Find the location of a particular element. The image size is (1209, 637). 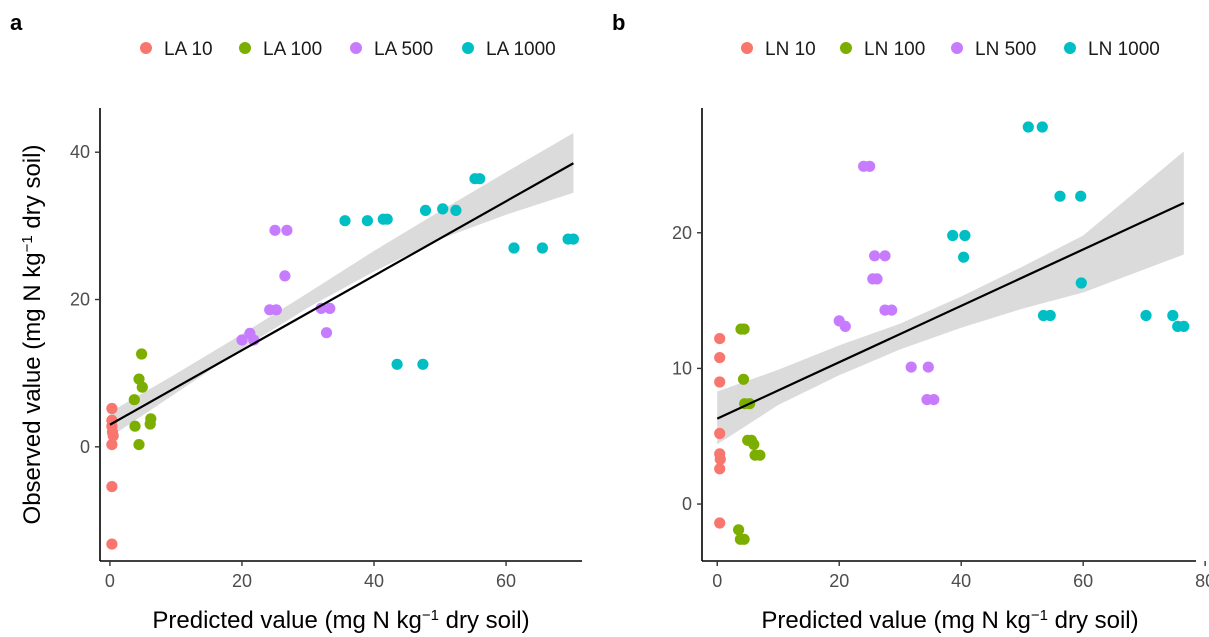

y-axis-title: Observed value (mg N kg−1 dry soil) is located at coordinates (33, 335).